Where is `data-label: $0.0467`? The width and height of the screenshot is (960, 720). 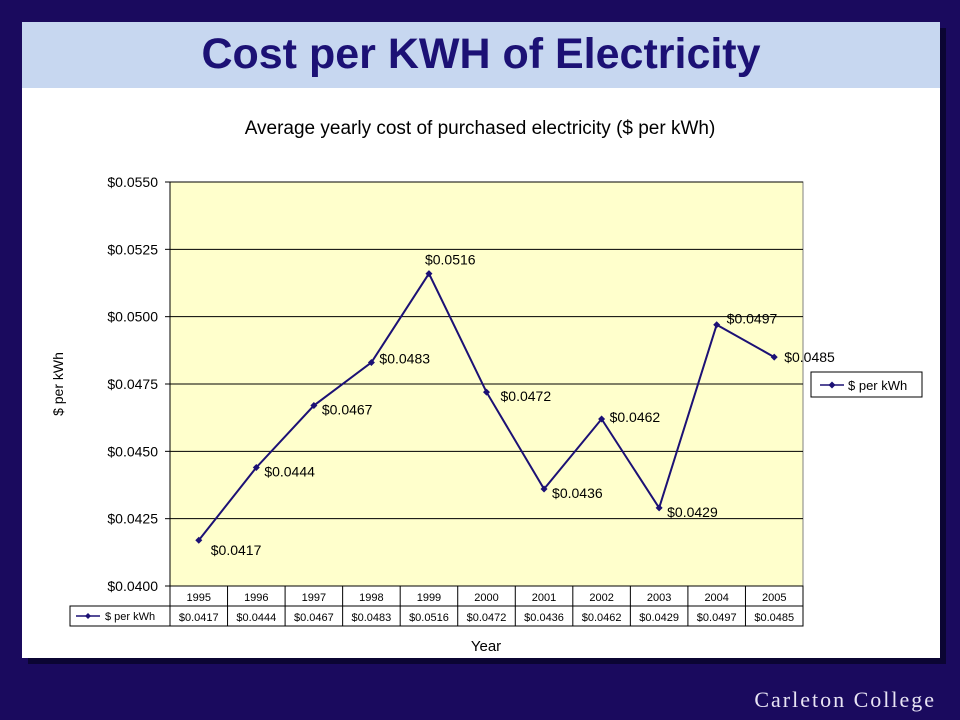 data-label: $0.0467 is located at coordinates (347, 410).